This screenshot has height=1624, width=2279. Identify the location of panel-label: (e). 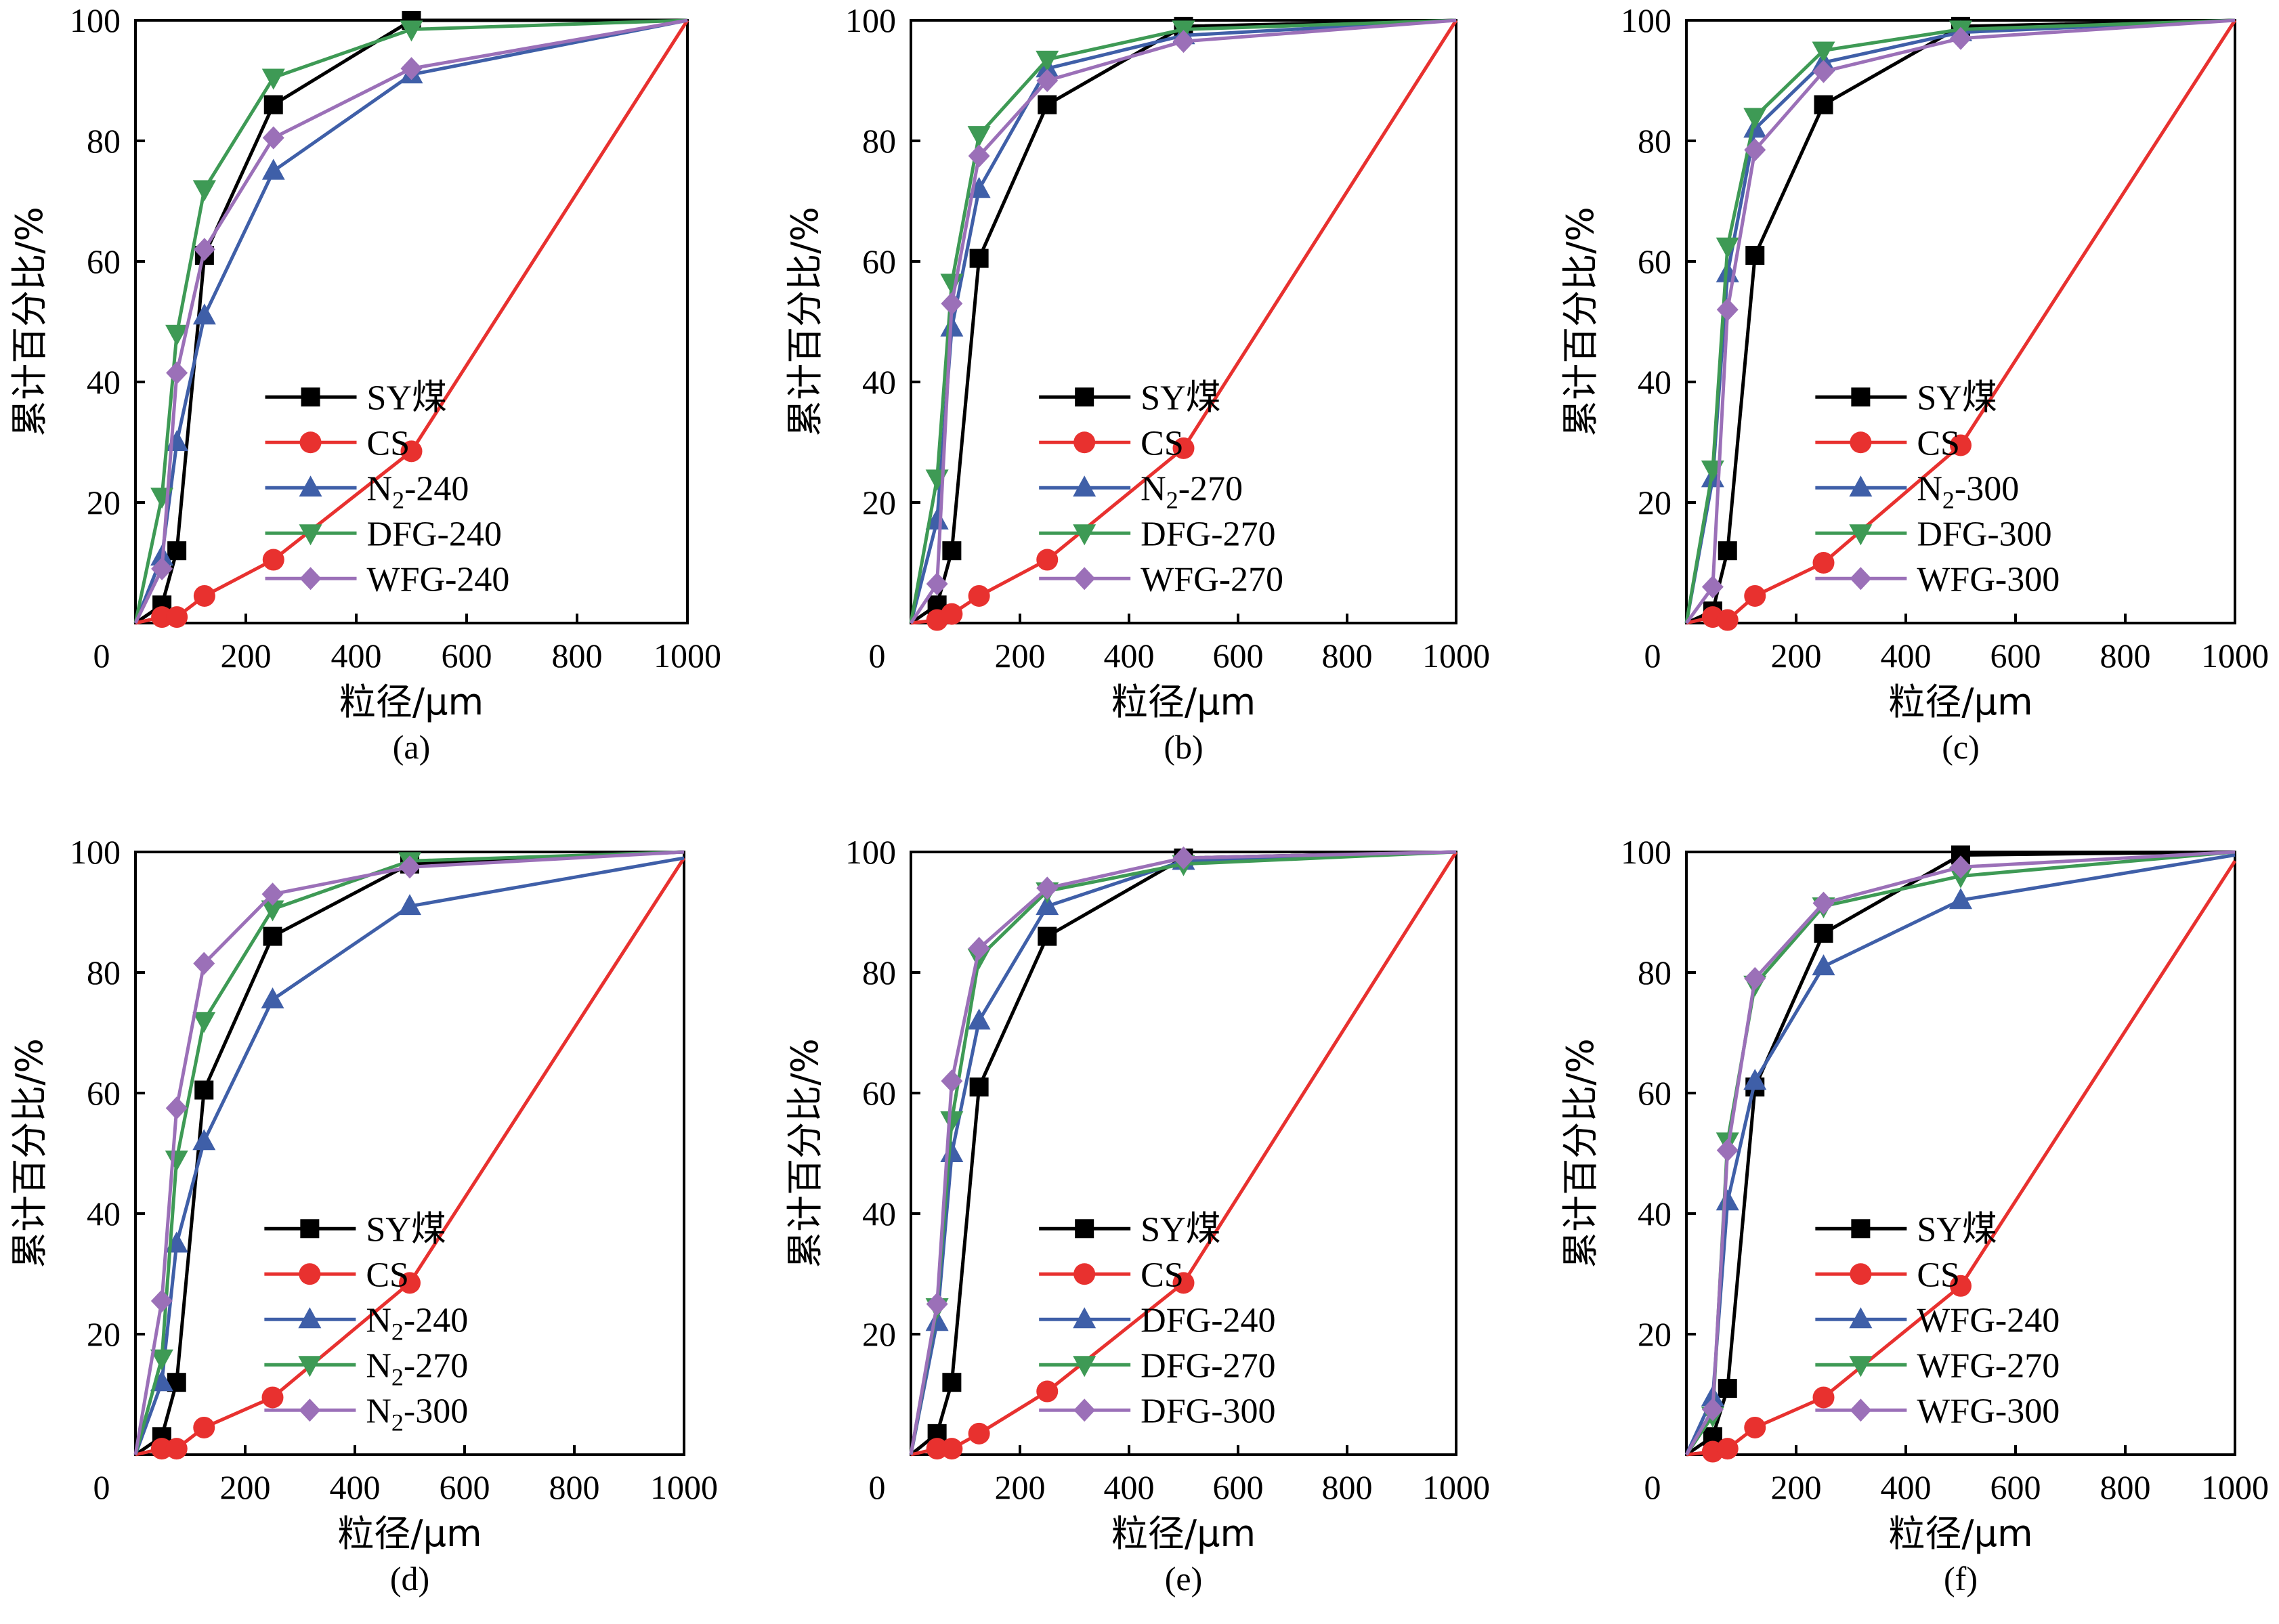
(1184, 1579).